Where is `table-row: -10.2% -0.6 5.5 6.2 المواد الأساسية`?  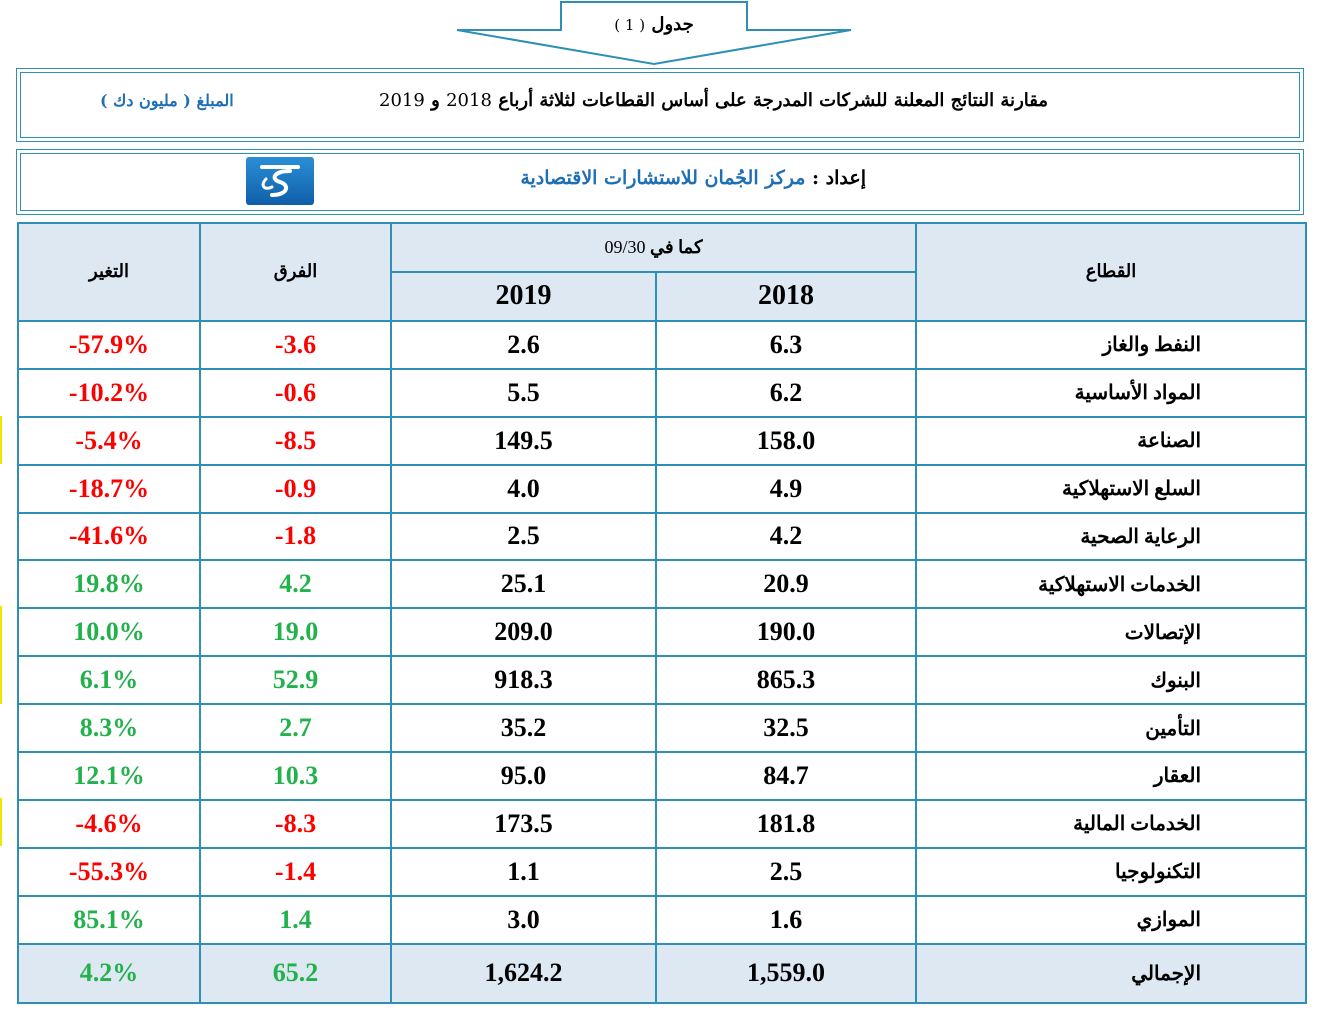 table-row: -10.2% -0.6 5.5 6.2 المواد الأساسية is located at coordinates (662, 392).